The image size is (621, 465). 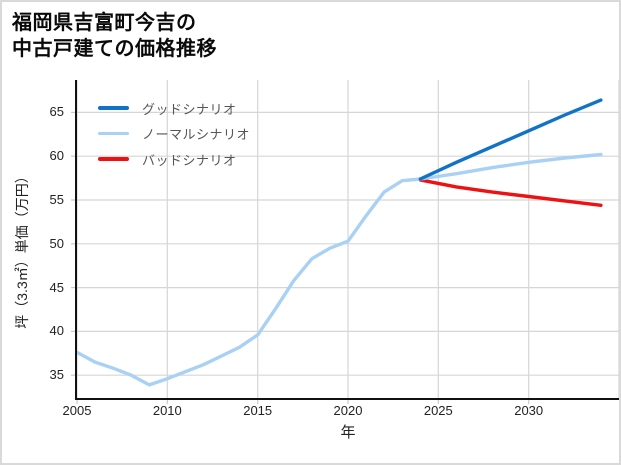 I want to click on legend-item-normal-scenario: ノーマルシナリオ, so click(x=174, y=134).